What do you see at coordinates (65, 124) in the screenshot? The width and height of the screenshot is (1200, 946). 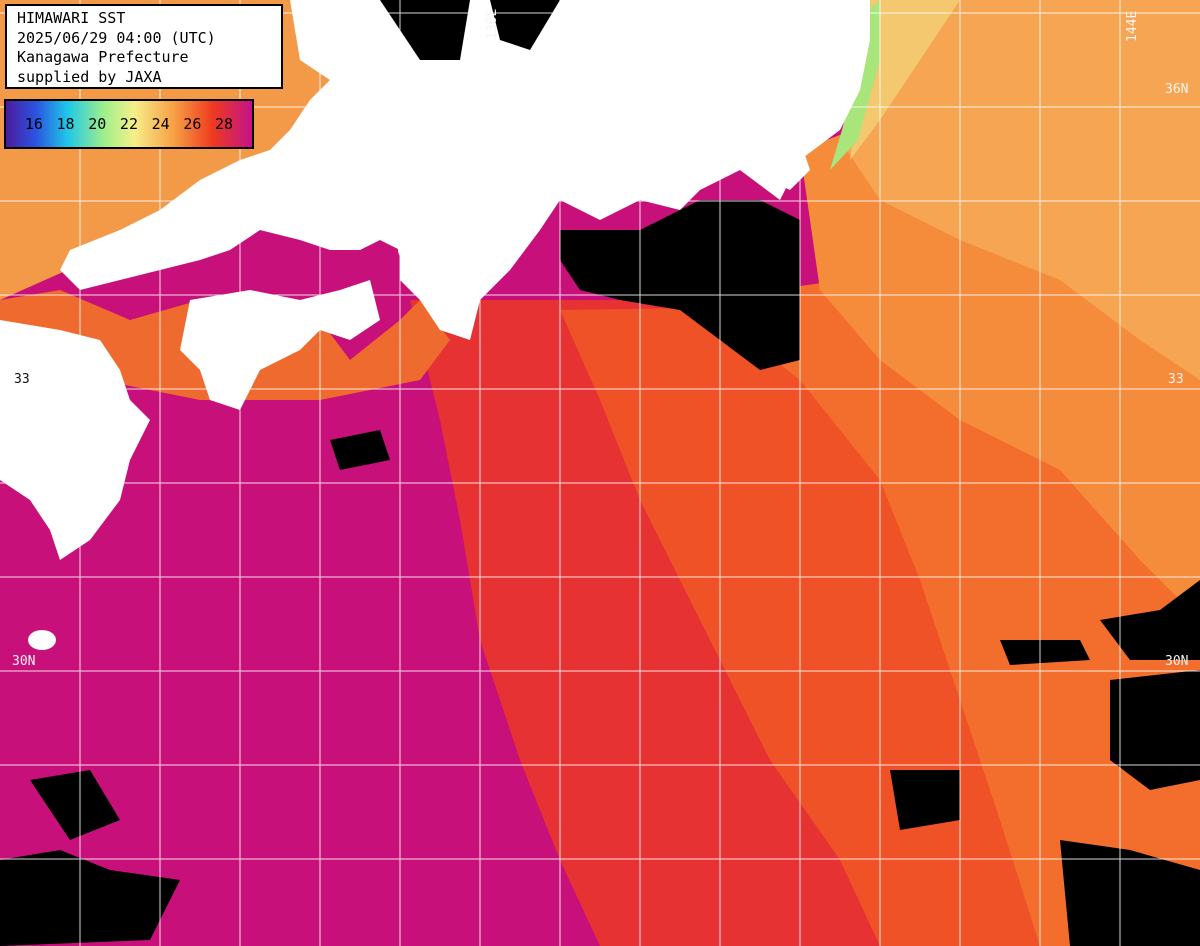 I see `legend-tick: 18` at bounding box center [65, 124].